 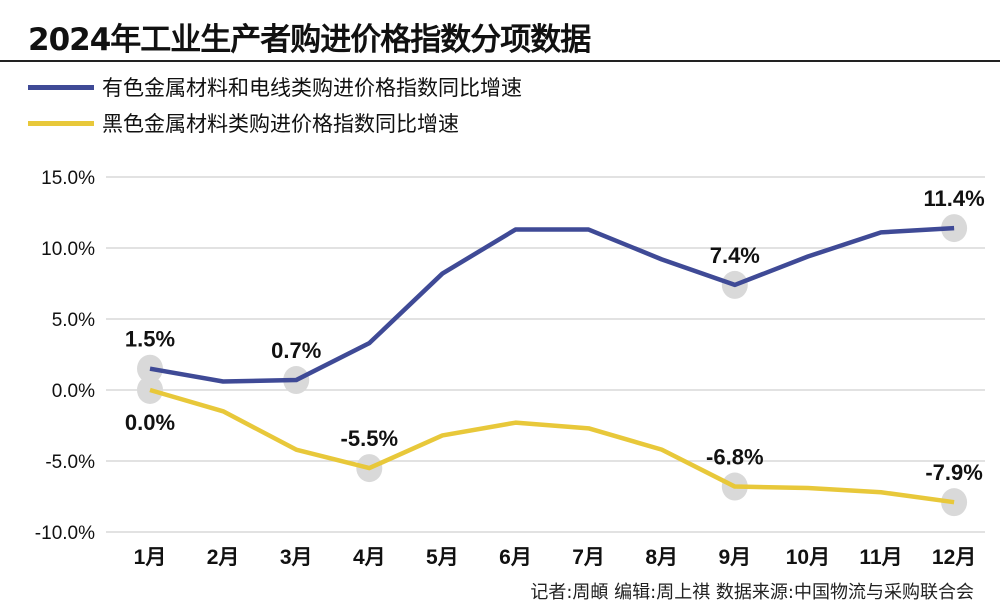 I want to click on data-label: -5.5%, so click(x=369, y=438).